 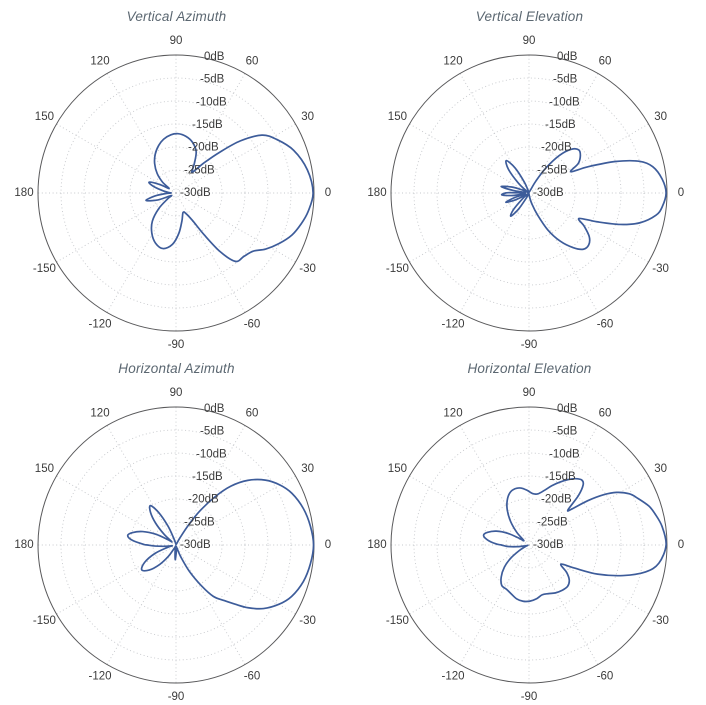 What do you see at coordinates (529, 16) in the screenshot?
I see `plot-title-vertical-elevation: Vertical Elevation` at bounding box center [529, 16].